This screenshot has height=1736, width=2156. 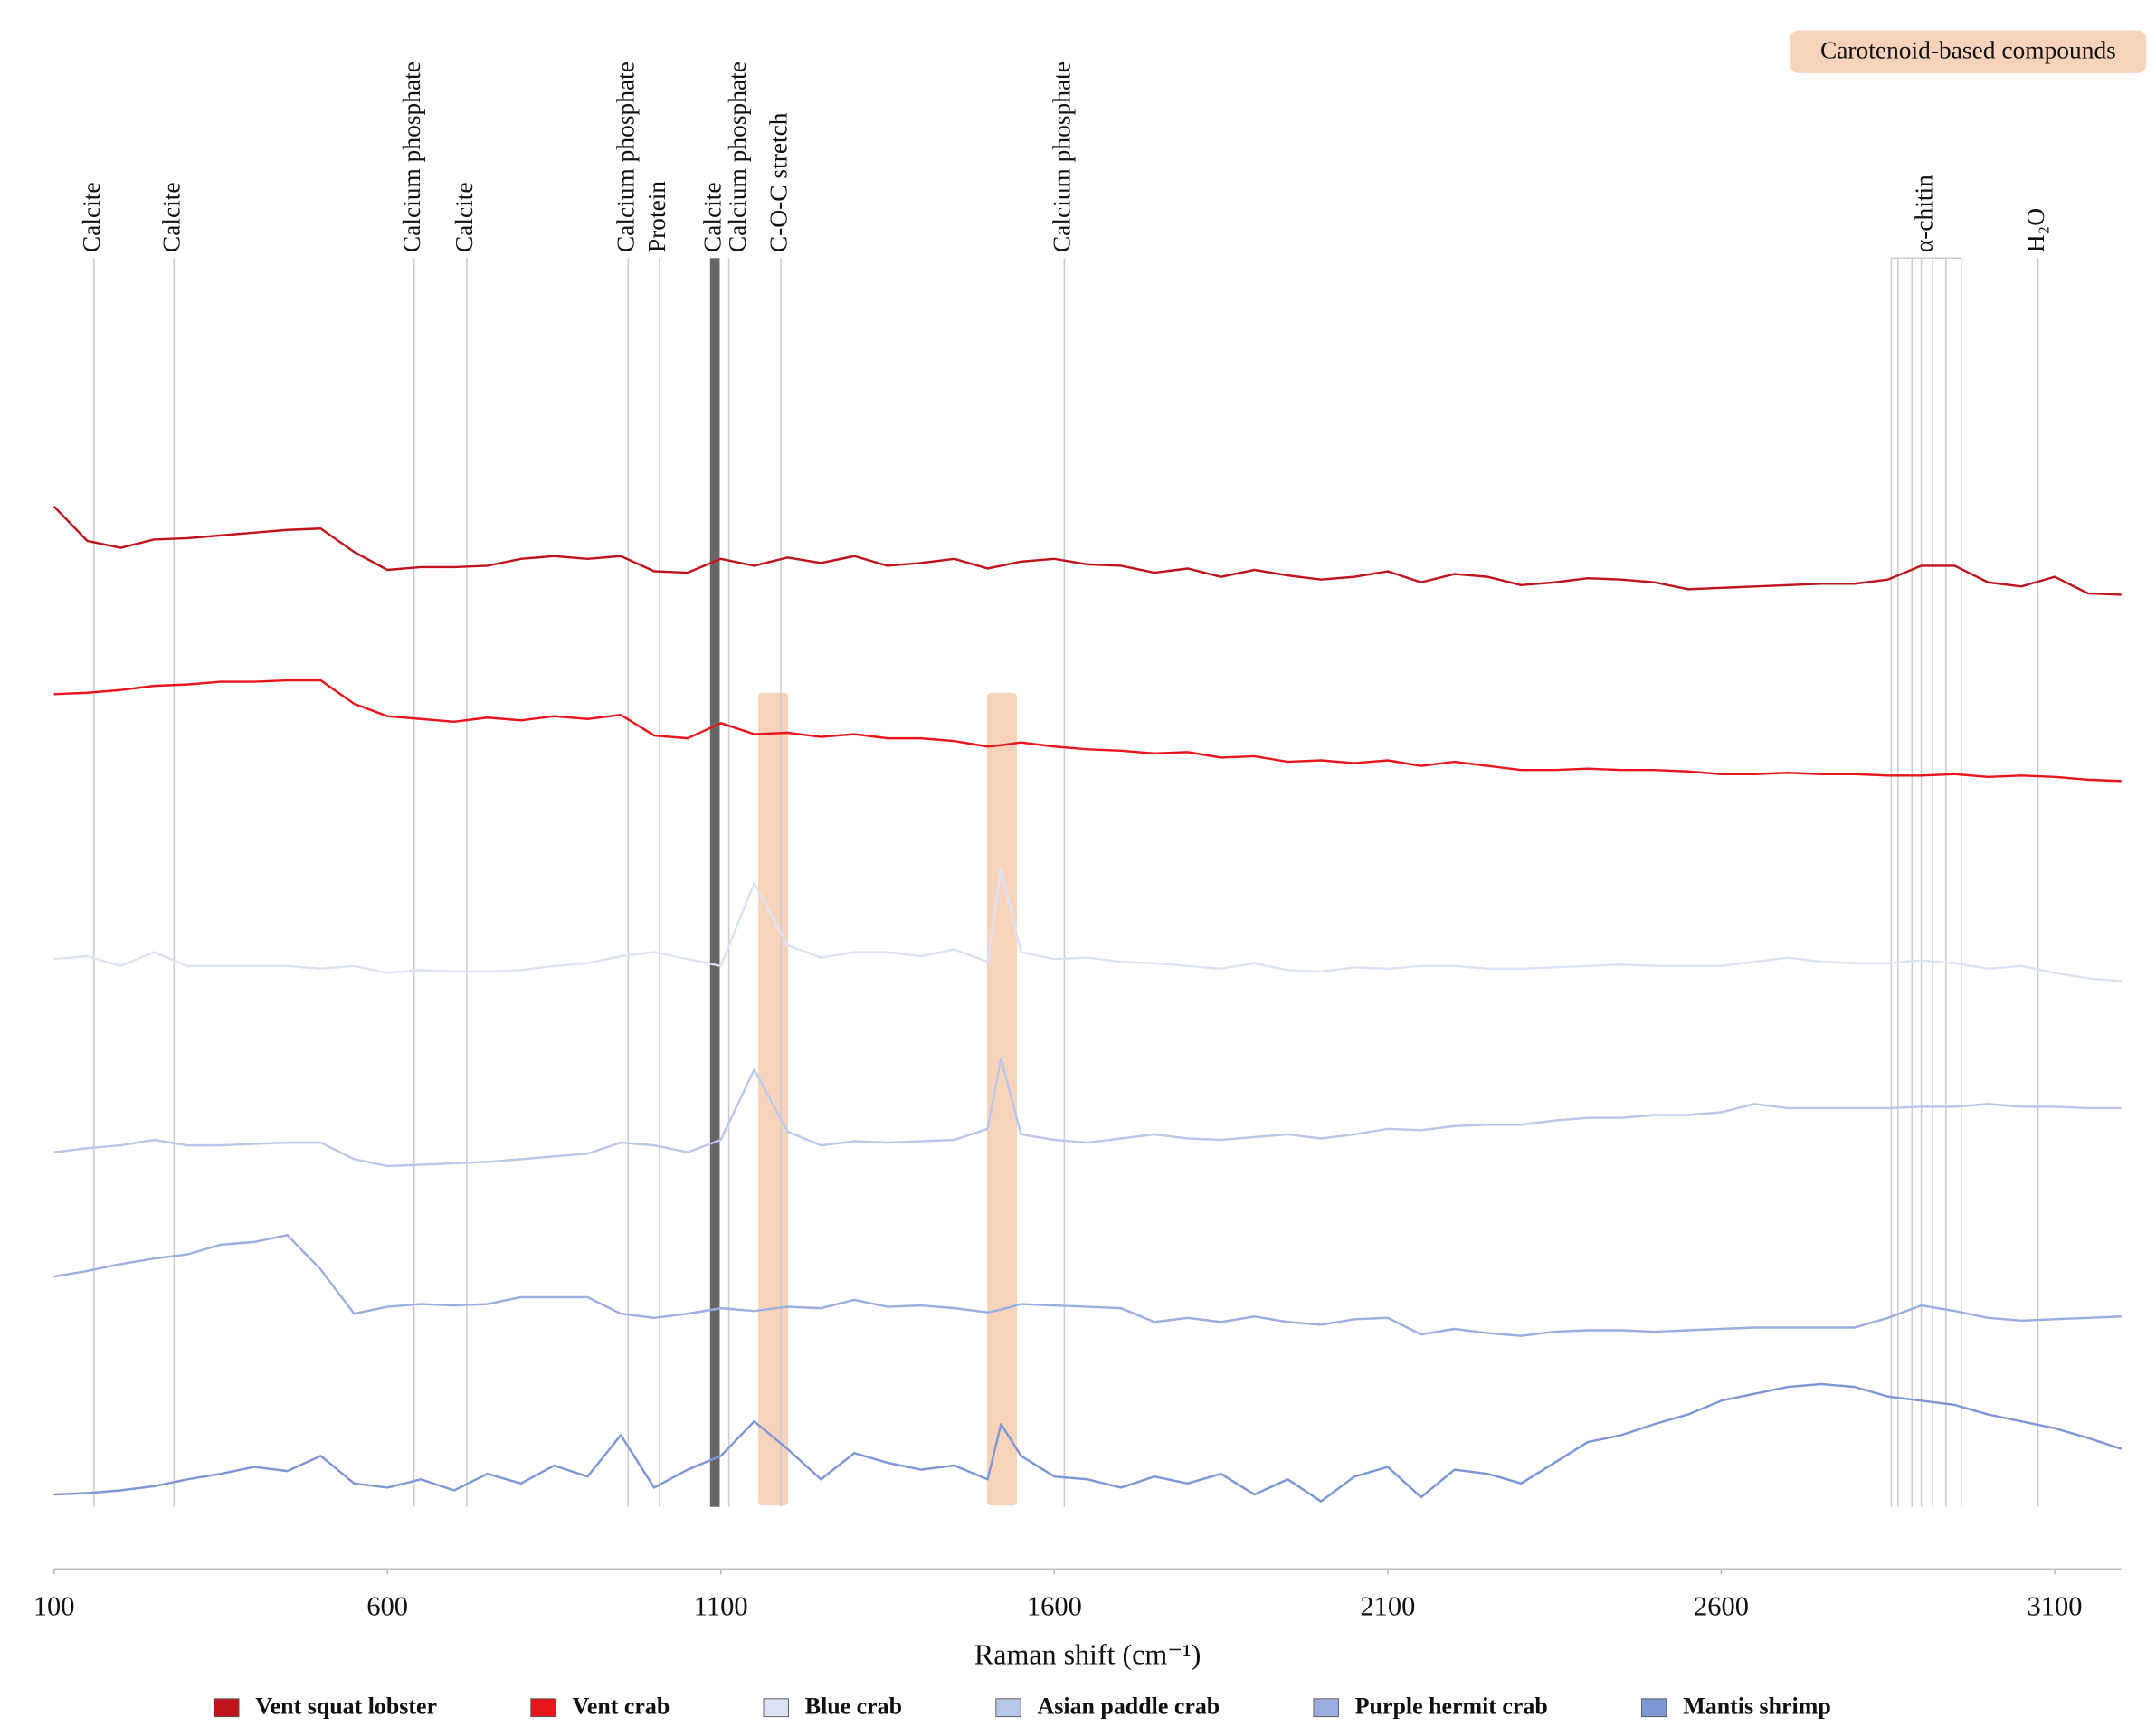 I want to click on annotation-label: Protein, so click(x=656, y=217).